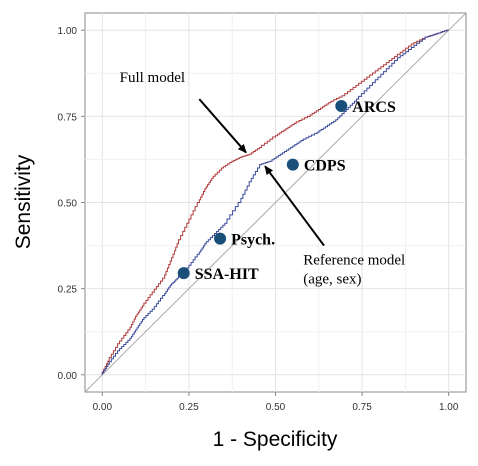 This screenshot has height=466, width=478. What do you see at coordinates (68, 290) in the screenshot?
I see `y-tick-label: 0.25` at bounding box center [68, 290].